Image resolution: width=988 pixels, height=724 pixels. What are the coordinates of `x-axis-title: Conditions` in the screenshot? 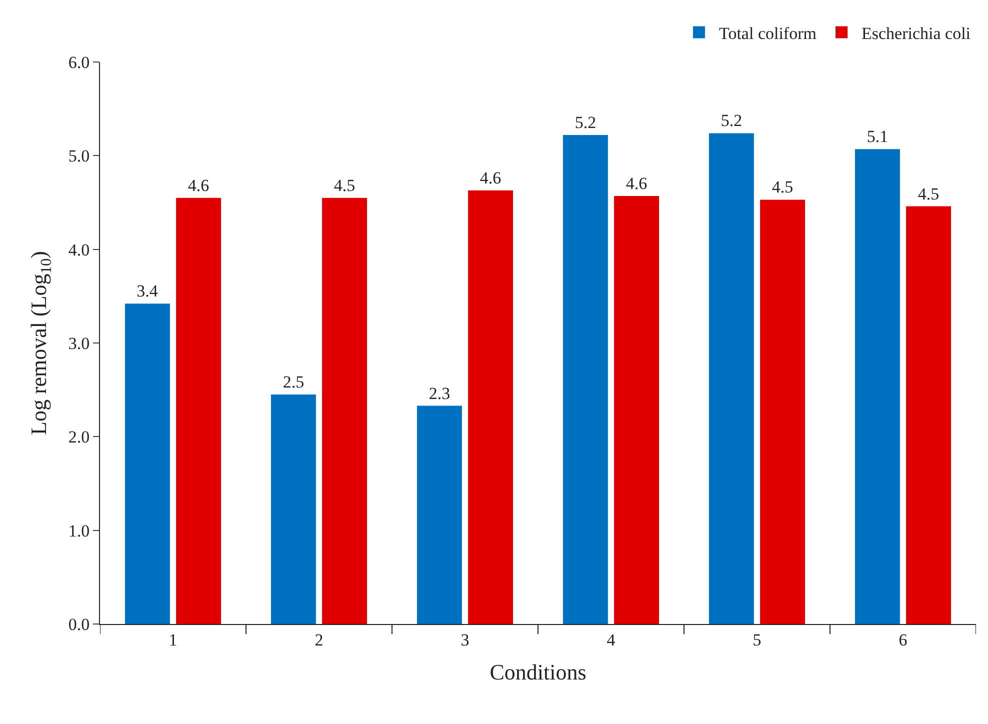 It's located at (538, 671).